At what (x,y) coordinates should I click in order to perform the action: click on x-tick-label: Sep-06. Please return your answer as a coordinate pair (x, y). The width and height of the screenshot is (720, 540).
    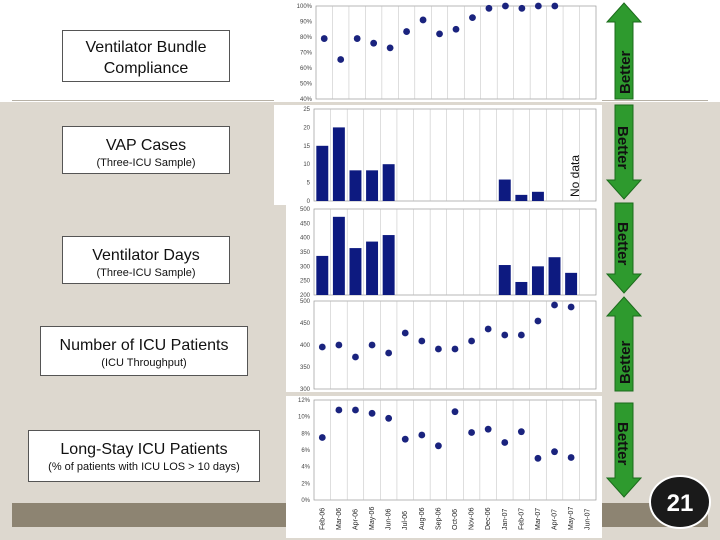
    Looking at the image, I should click on (438, 518).